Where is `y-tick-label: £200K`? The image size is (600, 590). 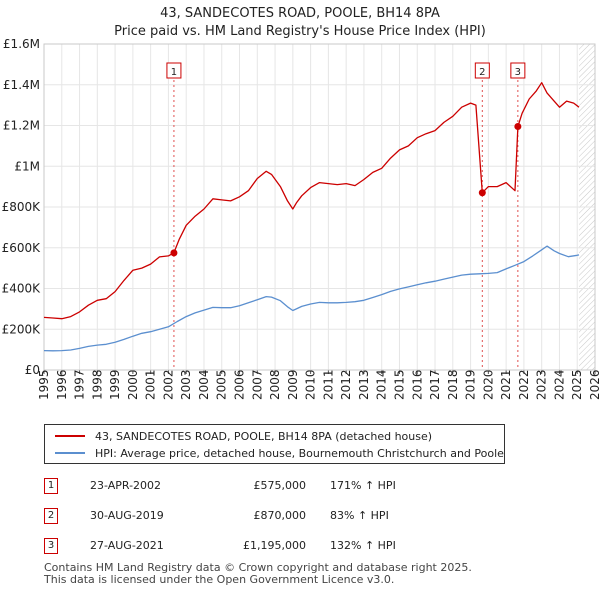
y-tick-label: £200K is located at coordinates (22, 329).